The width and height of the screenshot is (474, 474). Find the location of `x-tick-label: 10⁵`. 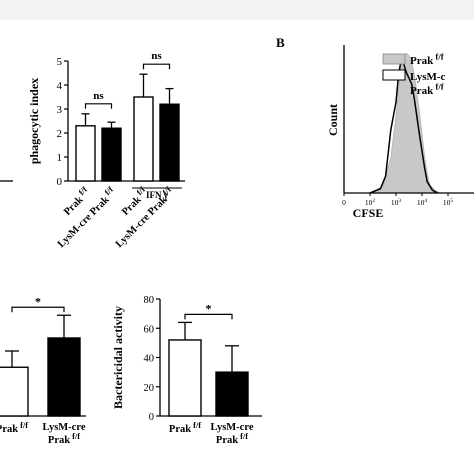

x-tick-label: 10⁵ is located at coordinates (448, 202).